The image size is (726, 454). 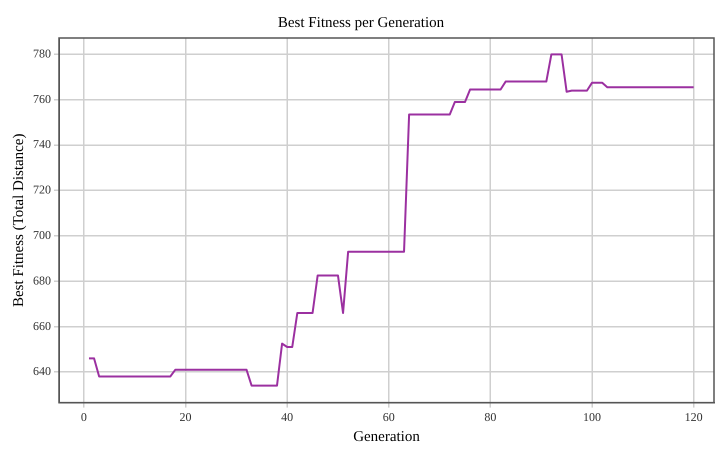 What do you see at coordinates (42, 53) in the screenshot?
I see `y-tick-label: 780` at bounding box center [42, 53].